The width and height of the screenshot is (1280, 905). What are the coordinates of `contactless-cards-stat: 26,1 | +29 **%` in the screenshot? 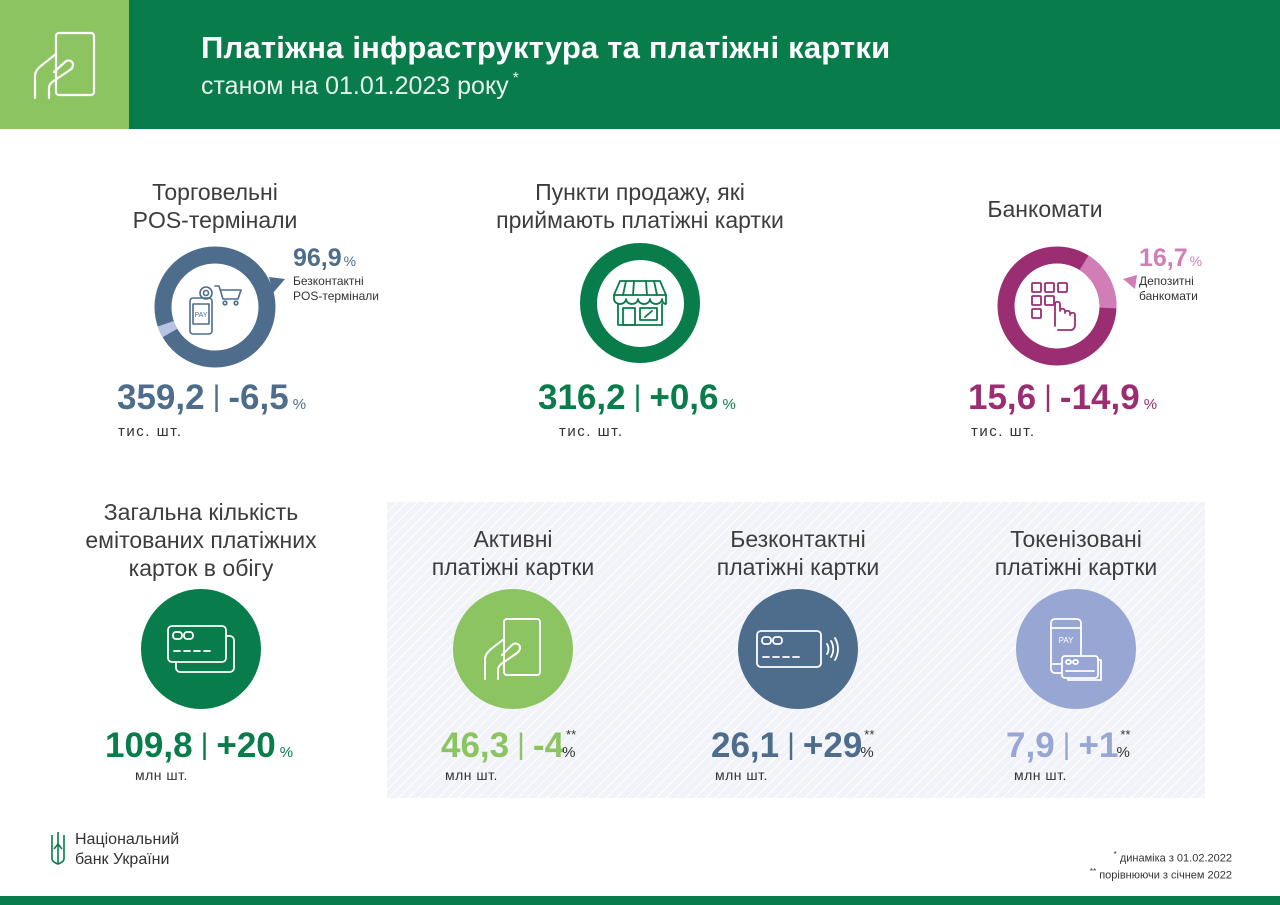 It's located at (792, 746).